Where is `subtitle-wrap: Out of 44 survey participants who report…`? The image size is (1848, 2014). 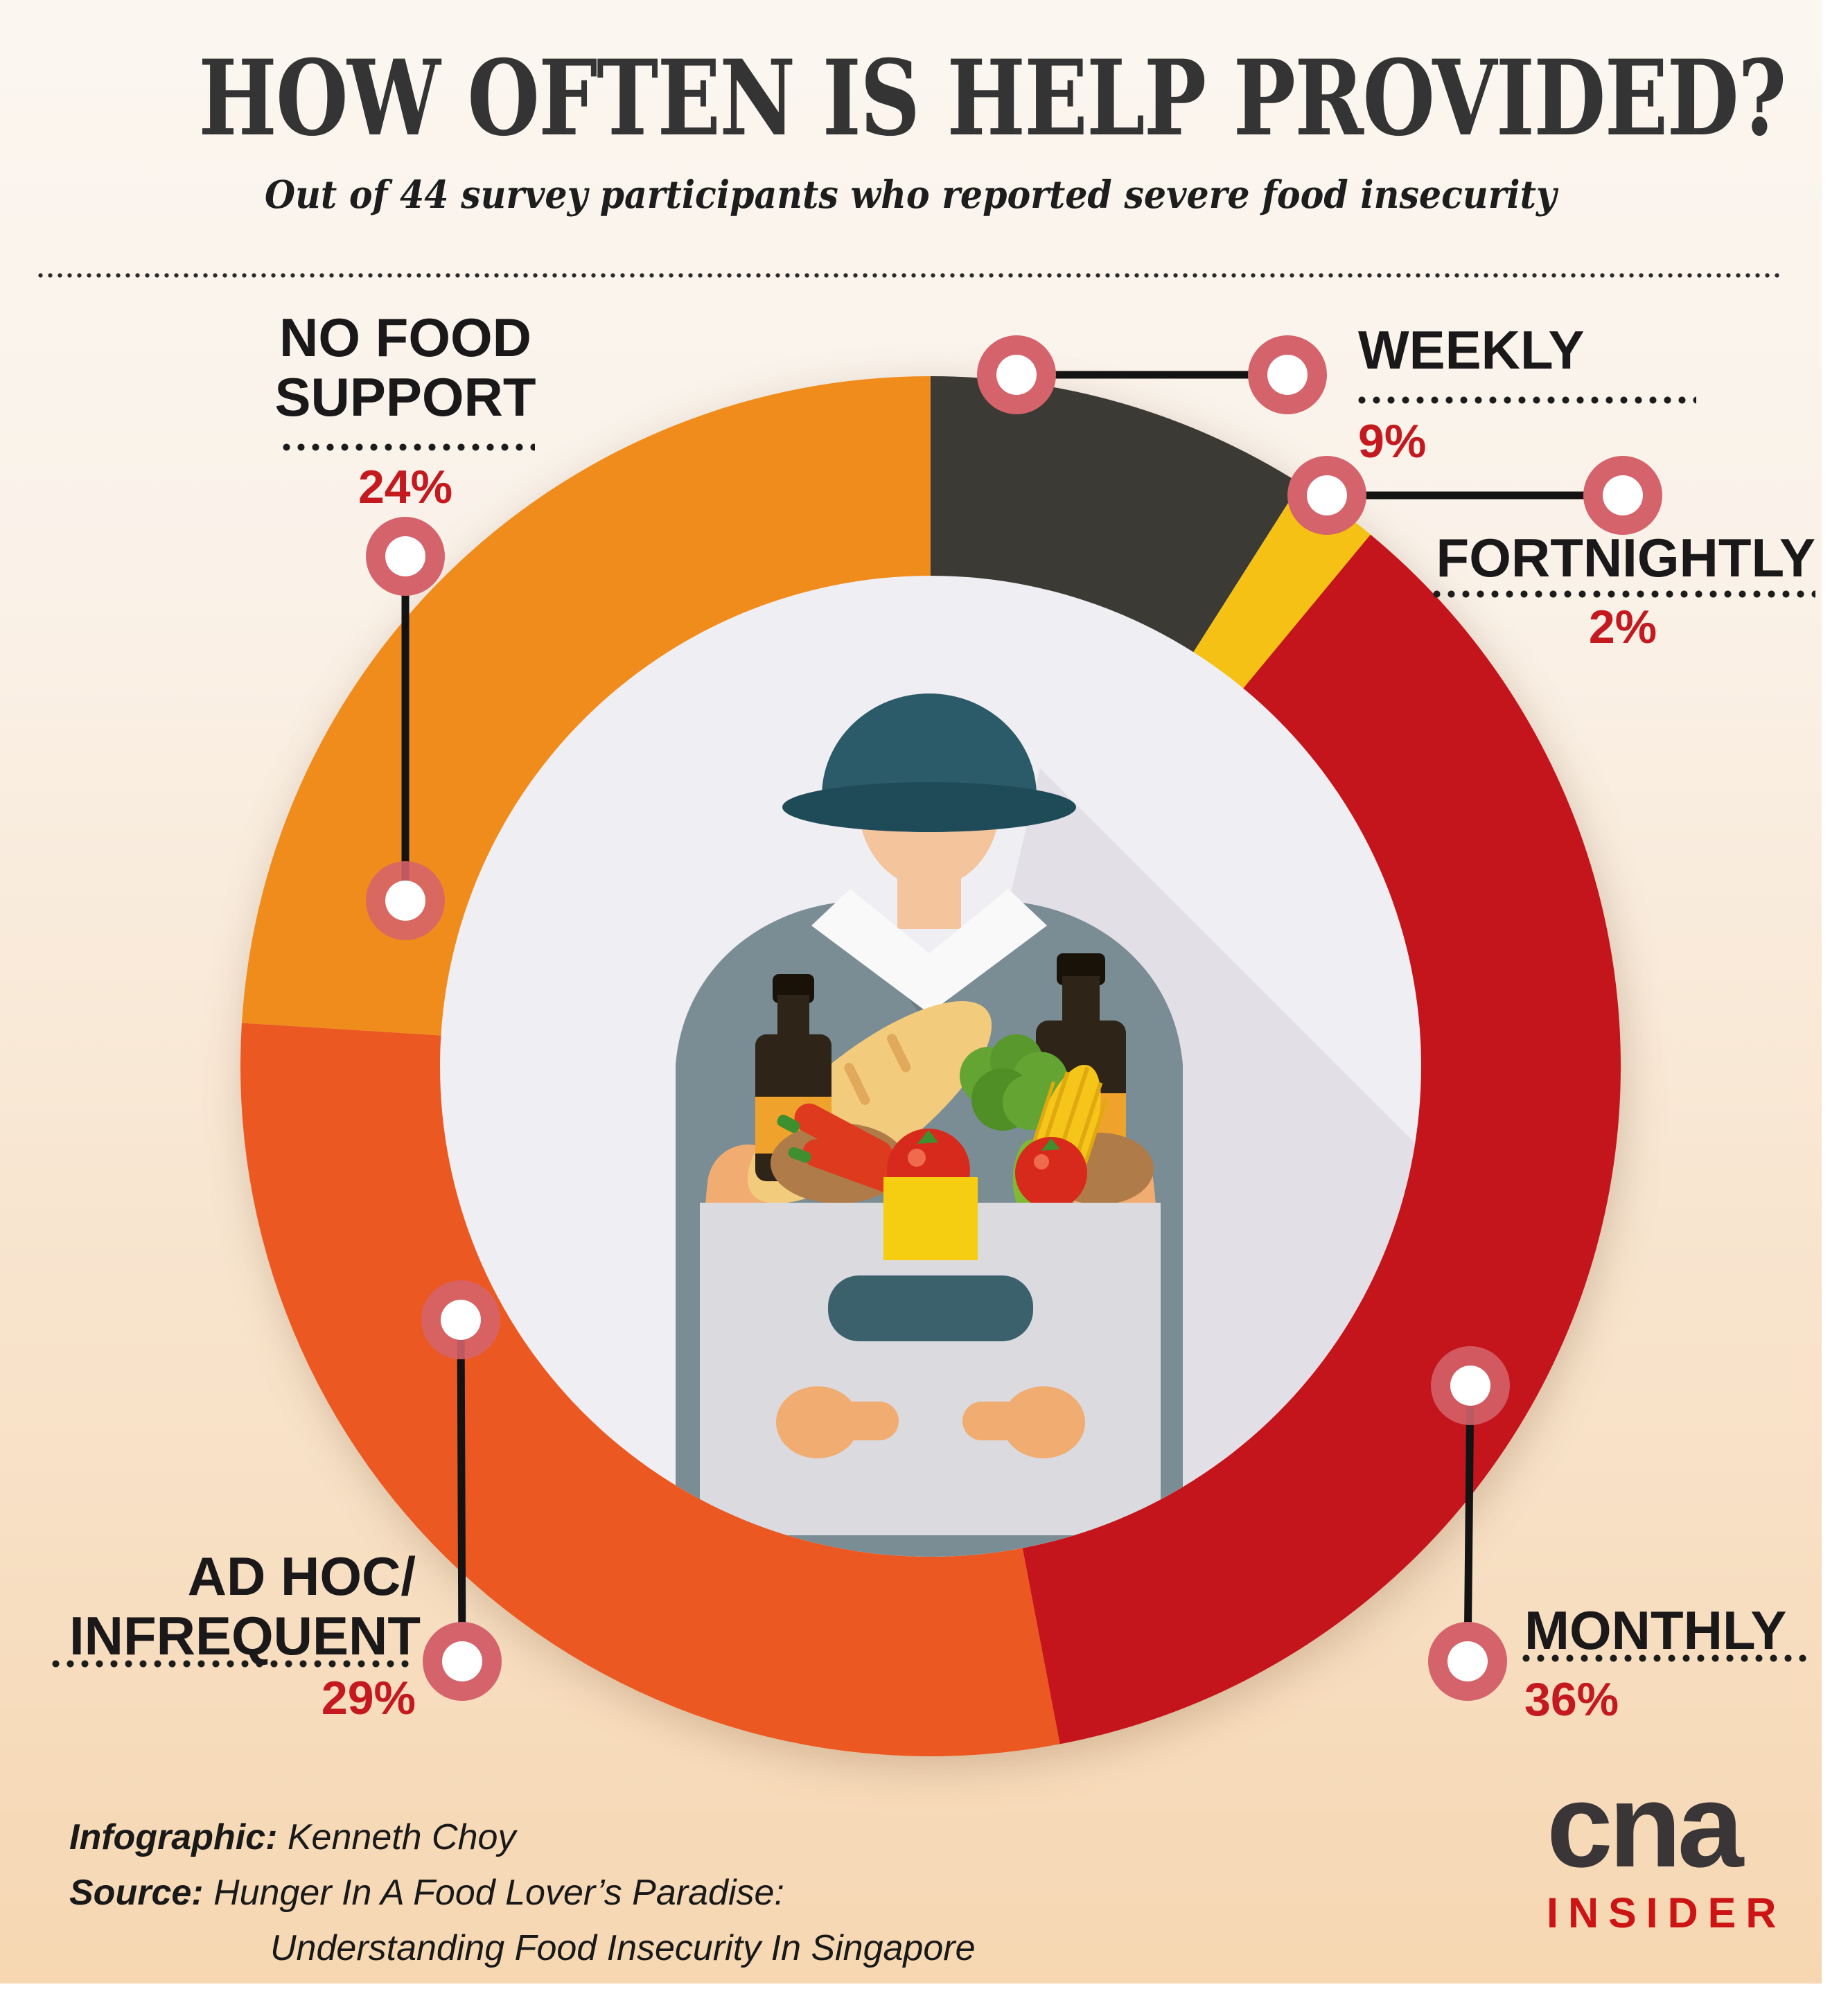
subtitle-wrap: Out of 44 survey participants who report… is located at coordinates (911, 194).